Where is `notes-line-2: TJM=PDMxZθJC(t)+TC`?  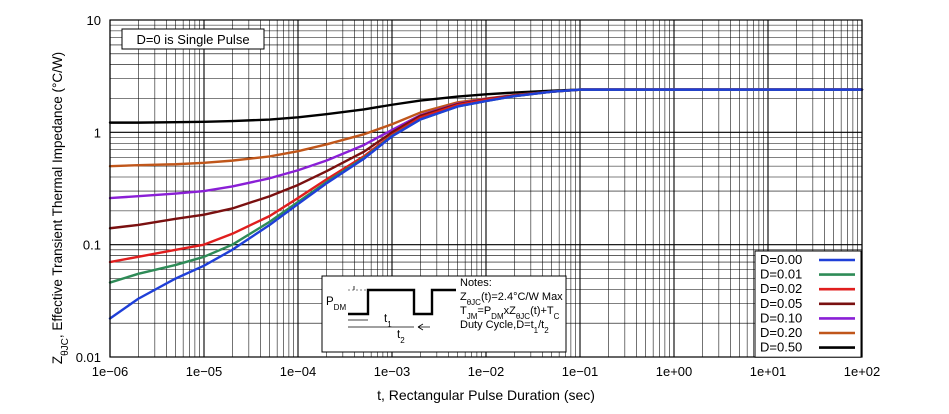
notes-line-2: TJM=PDMxZθJC(t)+TC is located at coordinates (510, 313).